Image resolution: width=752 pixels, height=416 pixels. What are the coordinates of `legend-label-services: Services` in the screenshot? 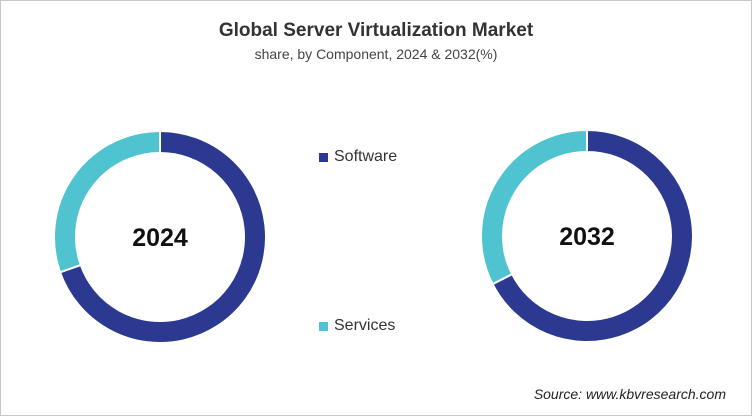 It's located at (365, 325).